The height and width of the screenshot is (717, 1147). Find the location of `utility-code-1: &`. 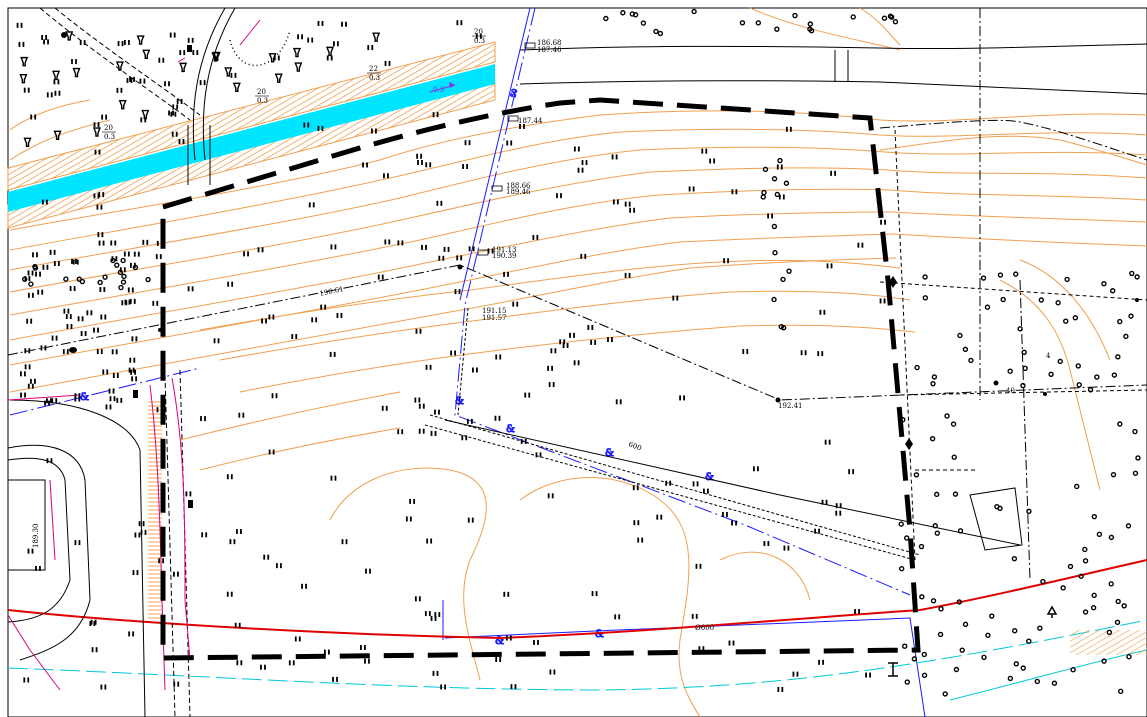

utility-code-1: & is located at coordinates (459, 401).